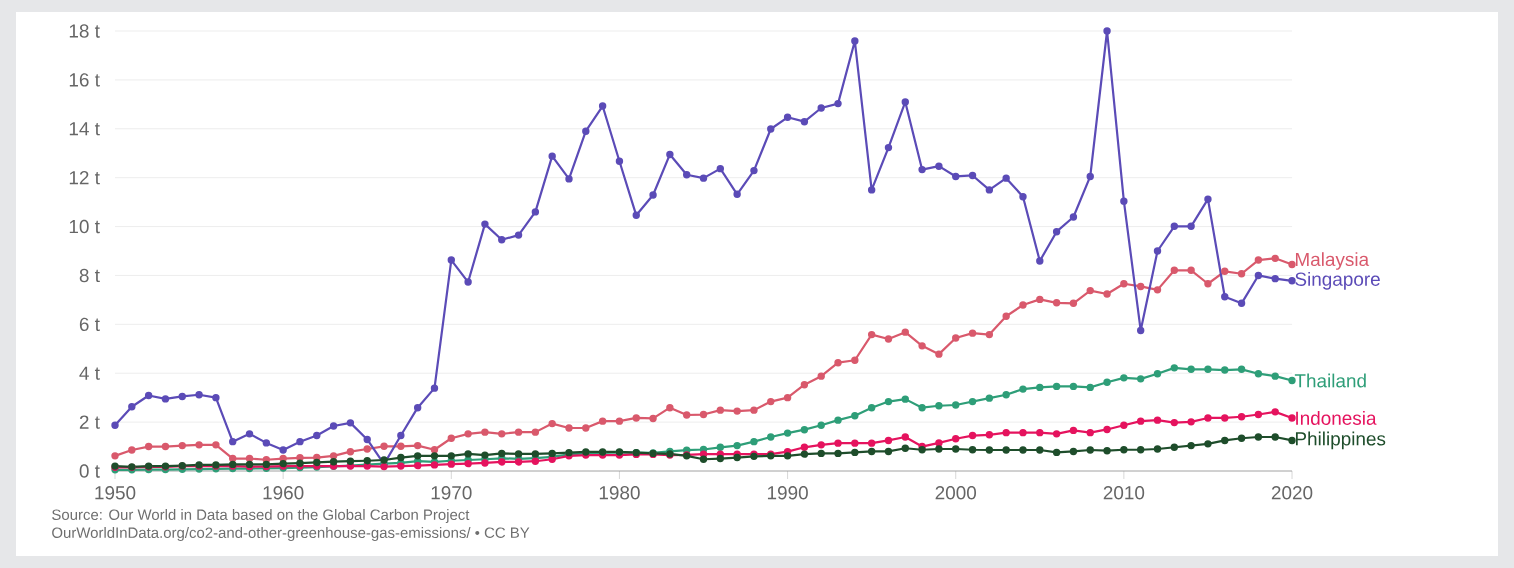  I want to click on y-tick-label: 8 t, so click(89, 275).